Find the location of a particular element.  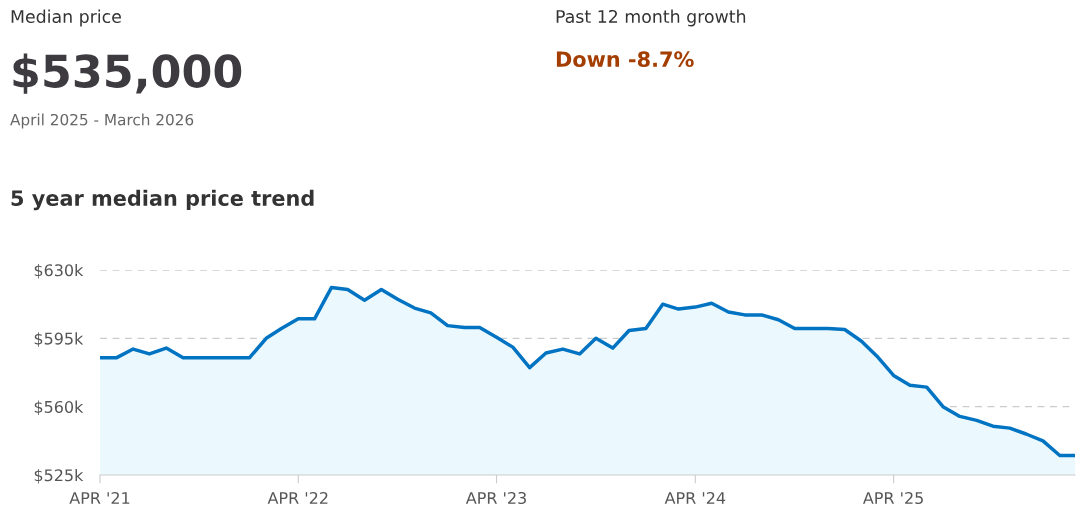

y-tick-label: $595k is located at coordinates (59, 339).